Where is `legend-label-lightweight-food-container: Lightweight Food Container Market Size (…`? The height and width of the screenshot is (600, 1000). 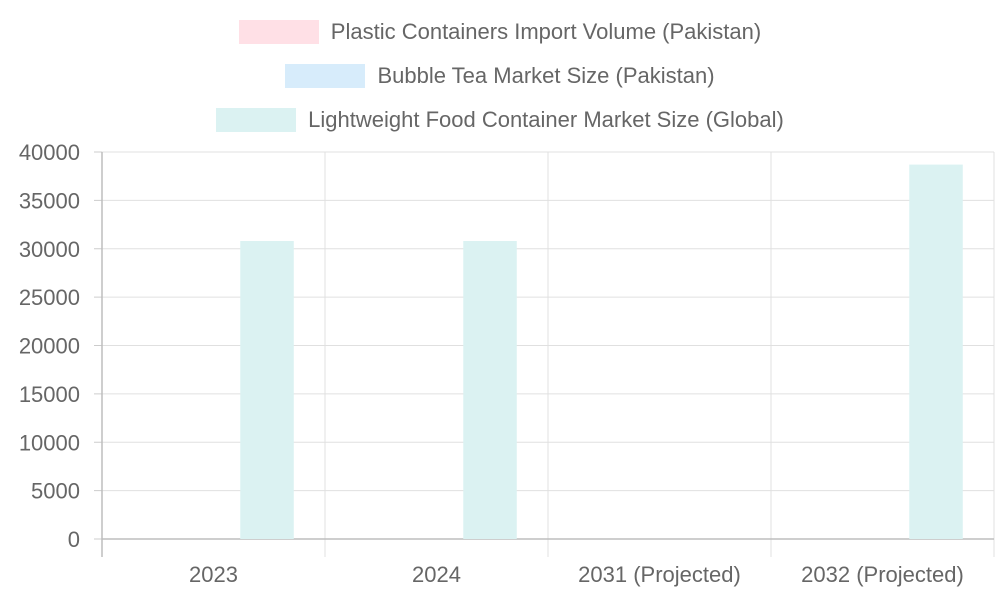
legend-label-lightweight-food-container: Lightweight Food Container Market Size (… is located at coordinates (546, 119).